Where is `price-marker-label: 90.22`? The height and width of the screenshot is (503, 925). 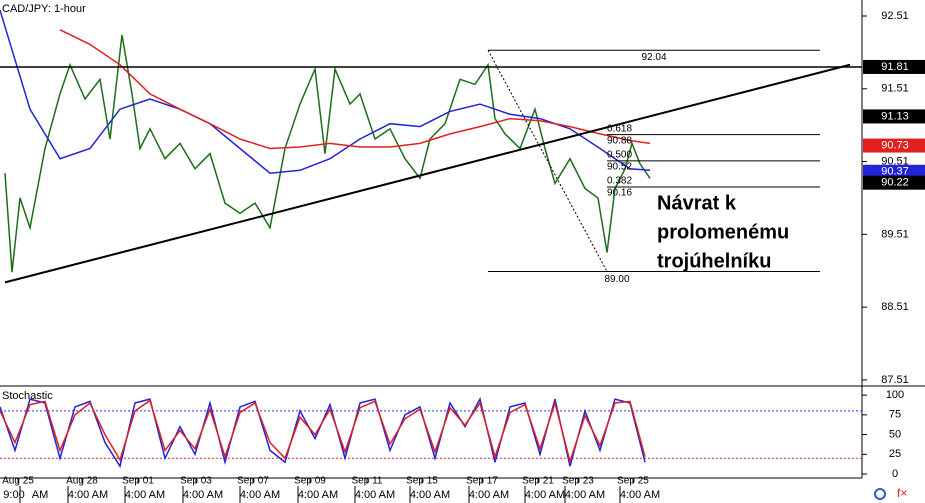 price-marker-label: 90.22 is located at coordinates (895, 183).